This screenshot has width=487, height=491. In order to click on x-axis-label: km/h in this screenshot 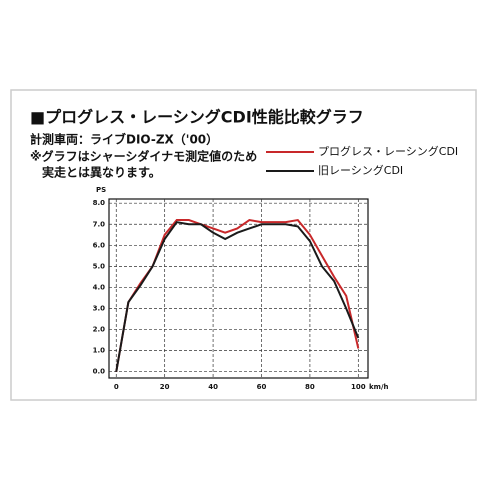, I will do `click(379, 387)`.